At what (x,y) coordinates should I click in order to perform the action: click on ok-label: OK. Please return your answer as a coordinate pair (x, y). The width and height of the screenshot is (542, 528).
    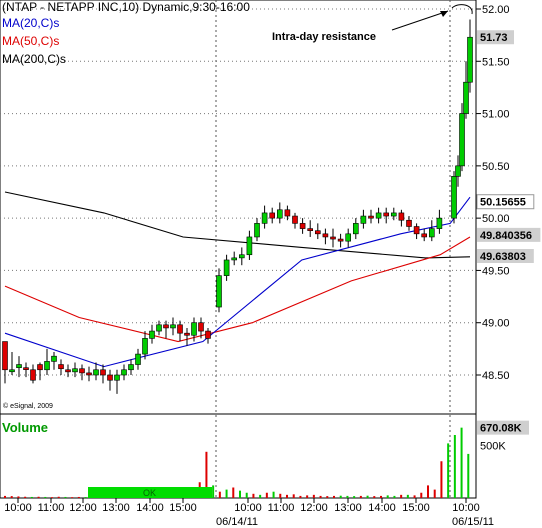
    Looking at the image, I should click on (149, 493).